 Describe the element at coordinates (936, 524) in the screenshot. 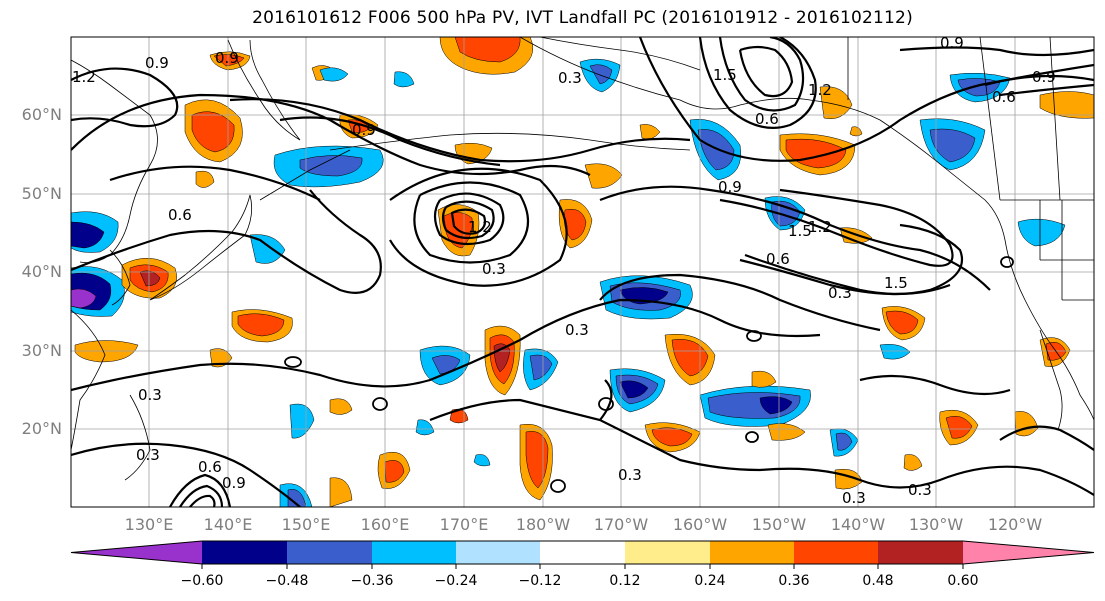

I see `lon-label: 130°W` at that location.